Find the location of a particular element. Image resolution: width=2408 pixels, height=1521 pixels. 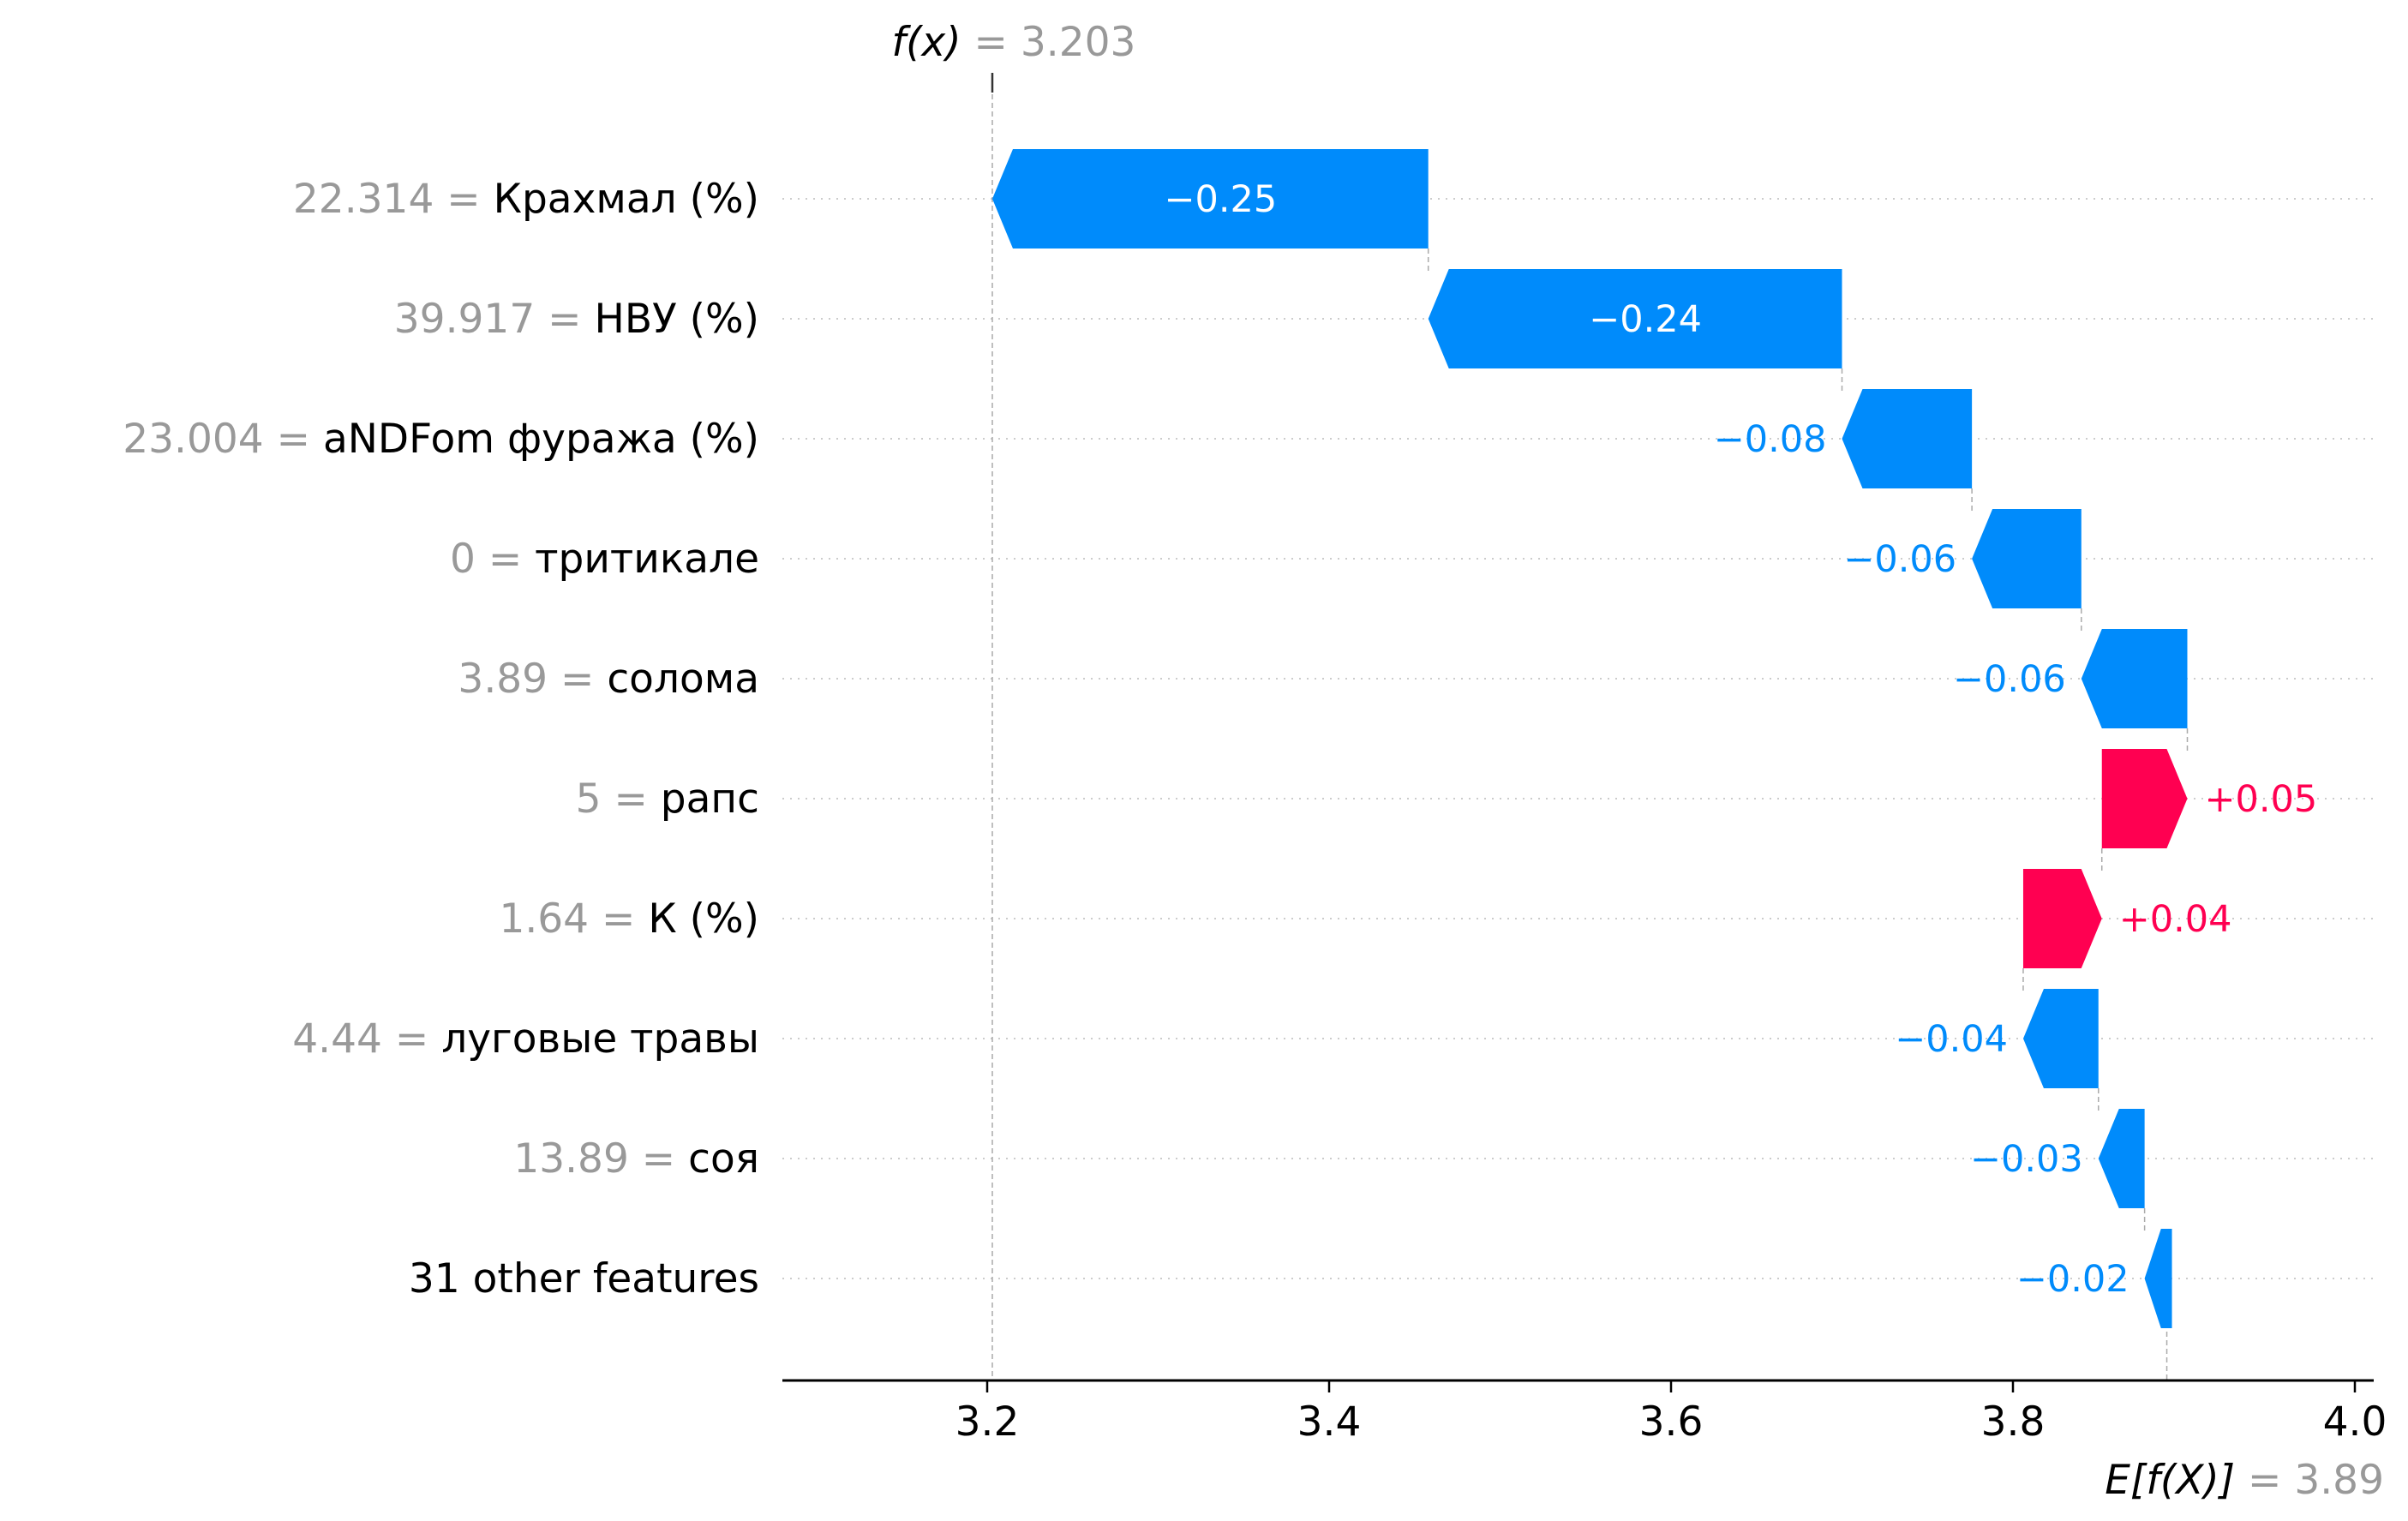

feature-label: 23.004 = aNDFom фуража (%) is located at coordinates (441, 439).